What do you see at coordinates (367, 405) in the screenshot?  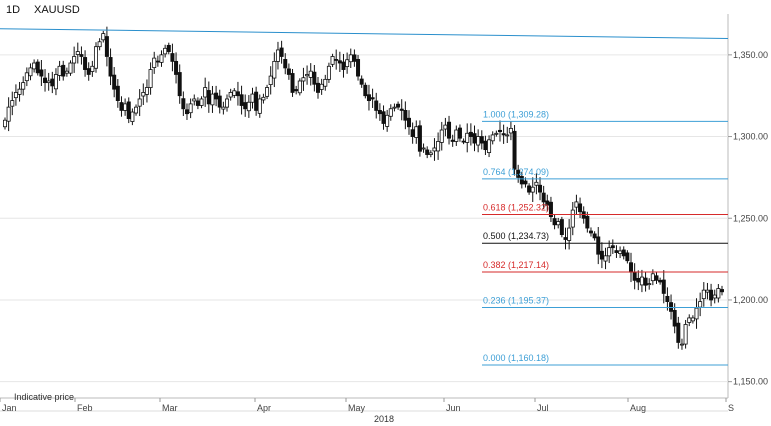 I see `date-axis: Jan Feb Mar Apr May Jun Jul Aug S` at bounding box center [367, 405].